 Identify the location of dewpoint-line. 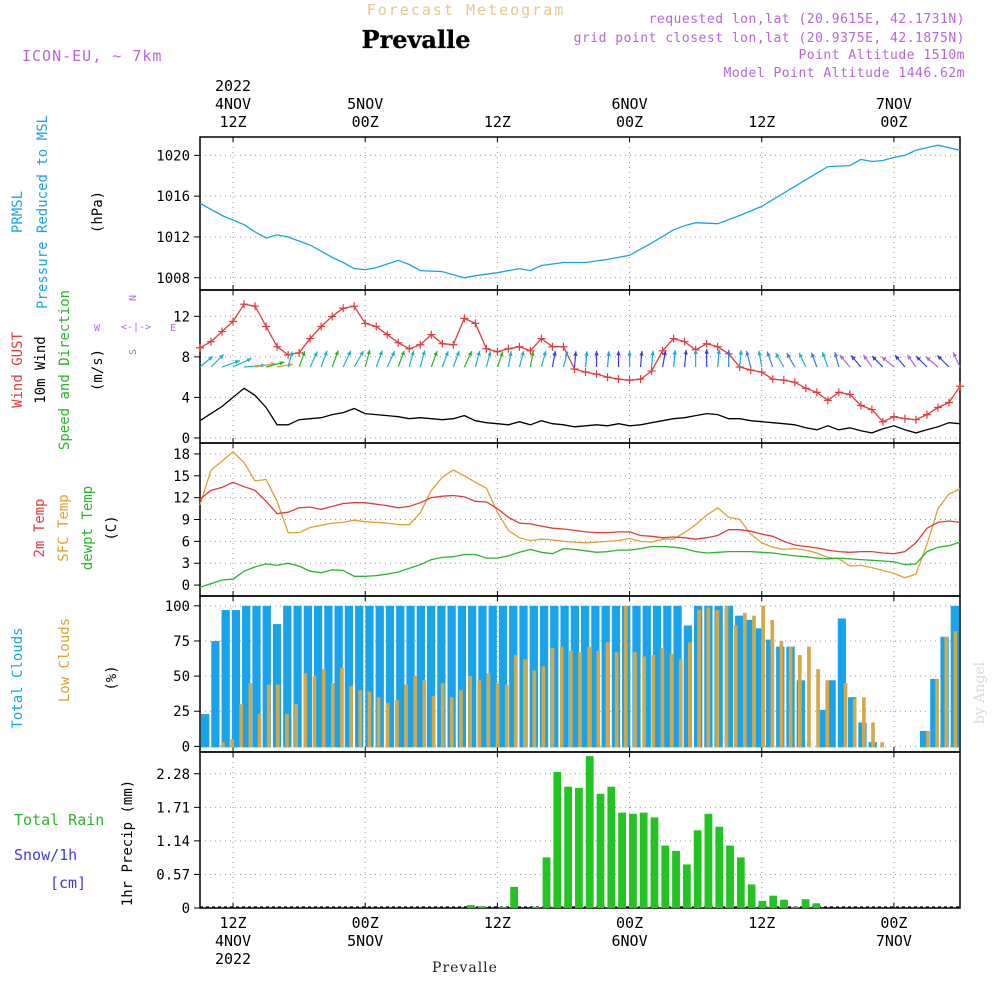
(580, 564).